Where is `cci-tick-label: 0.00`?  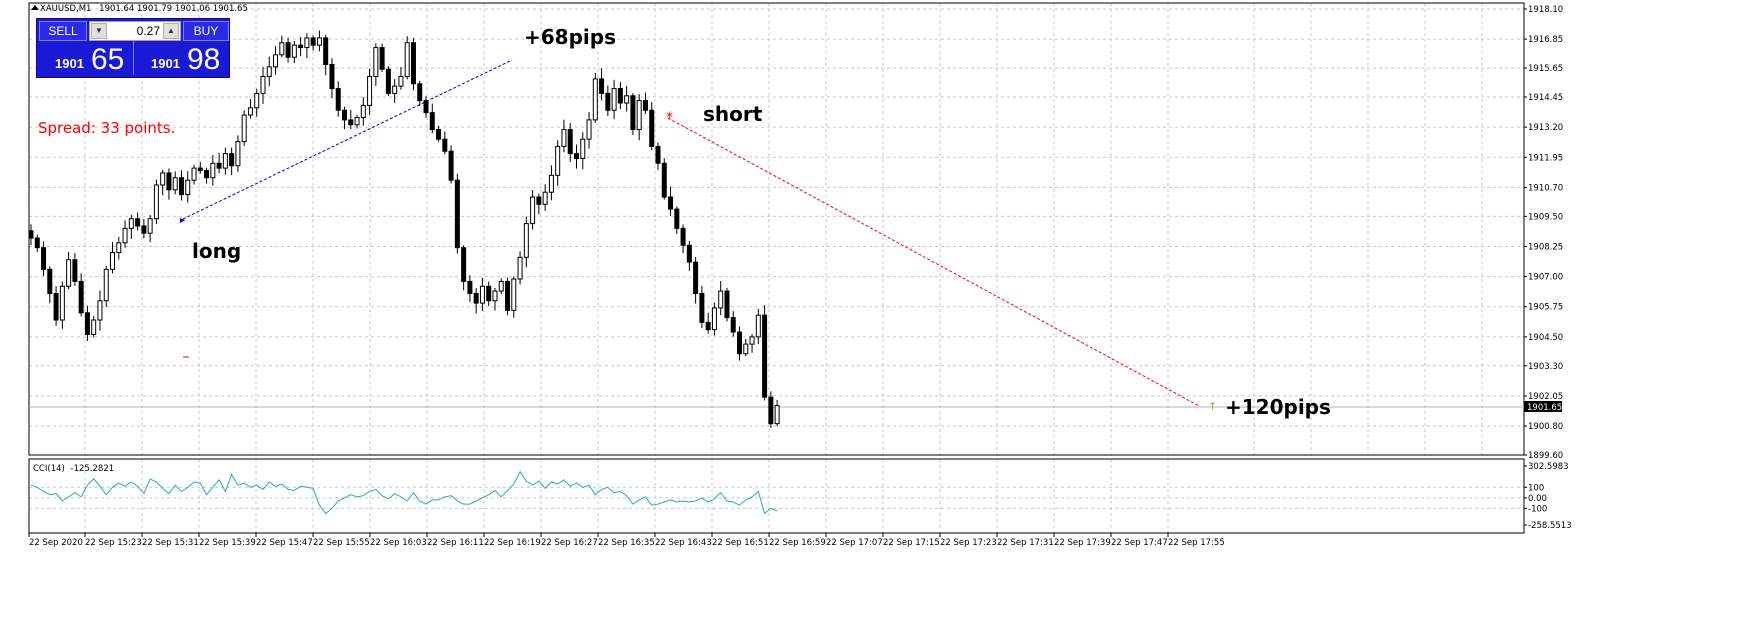 cci-tick-label: 0.00 is located at coordinates (1537, 499).